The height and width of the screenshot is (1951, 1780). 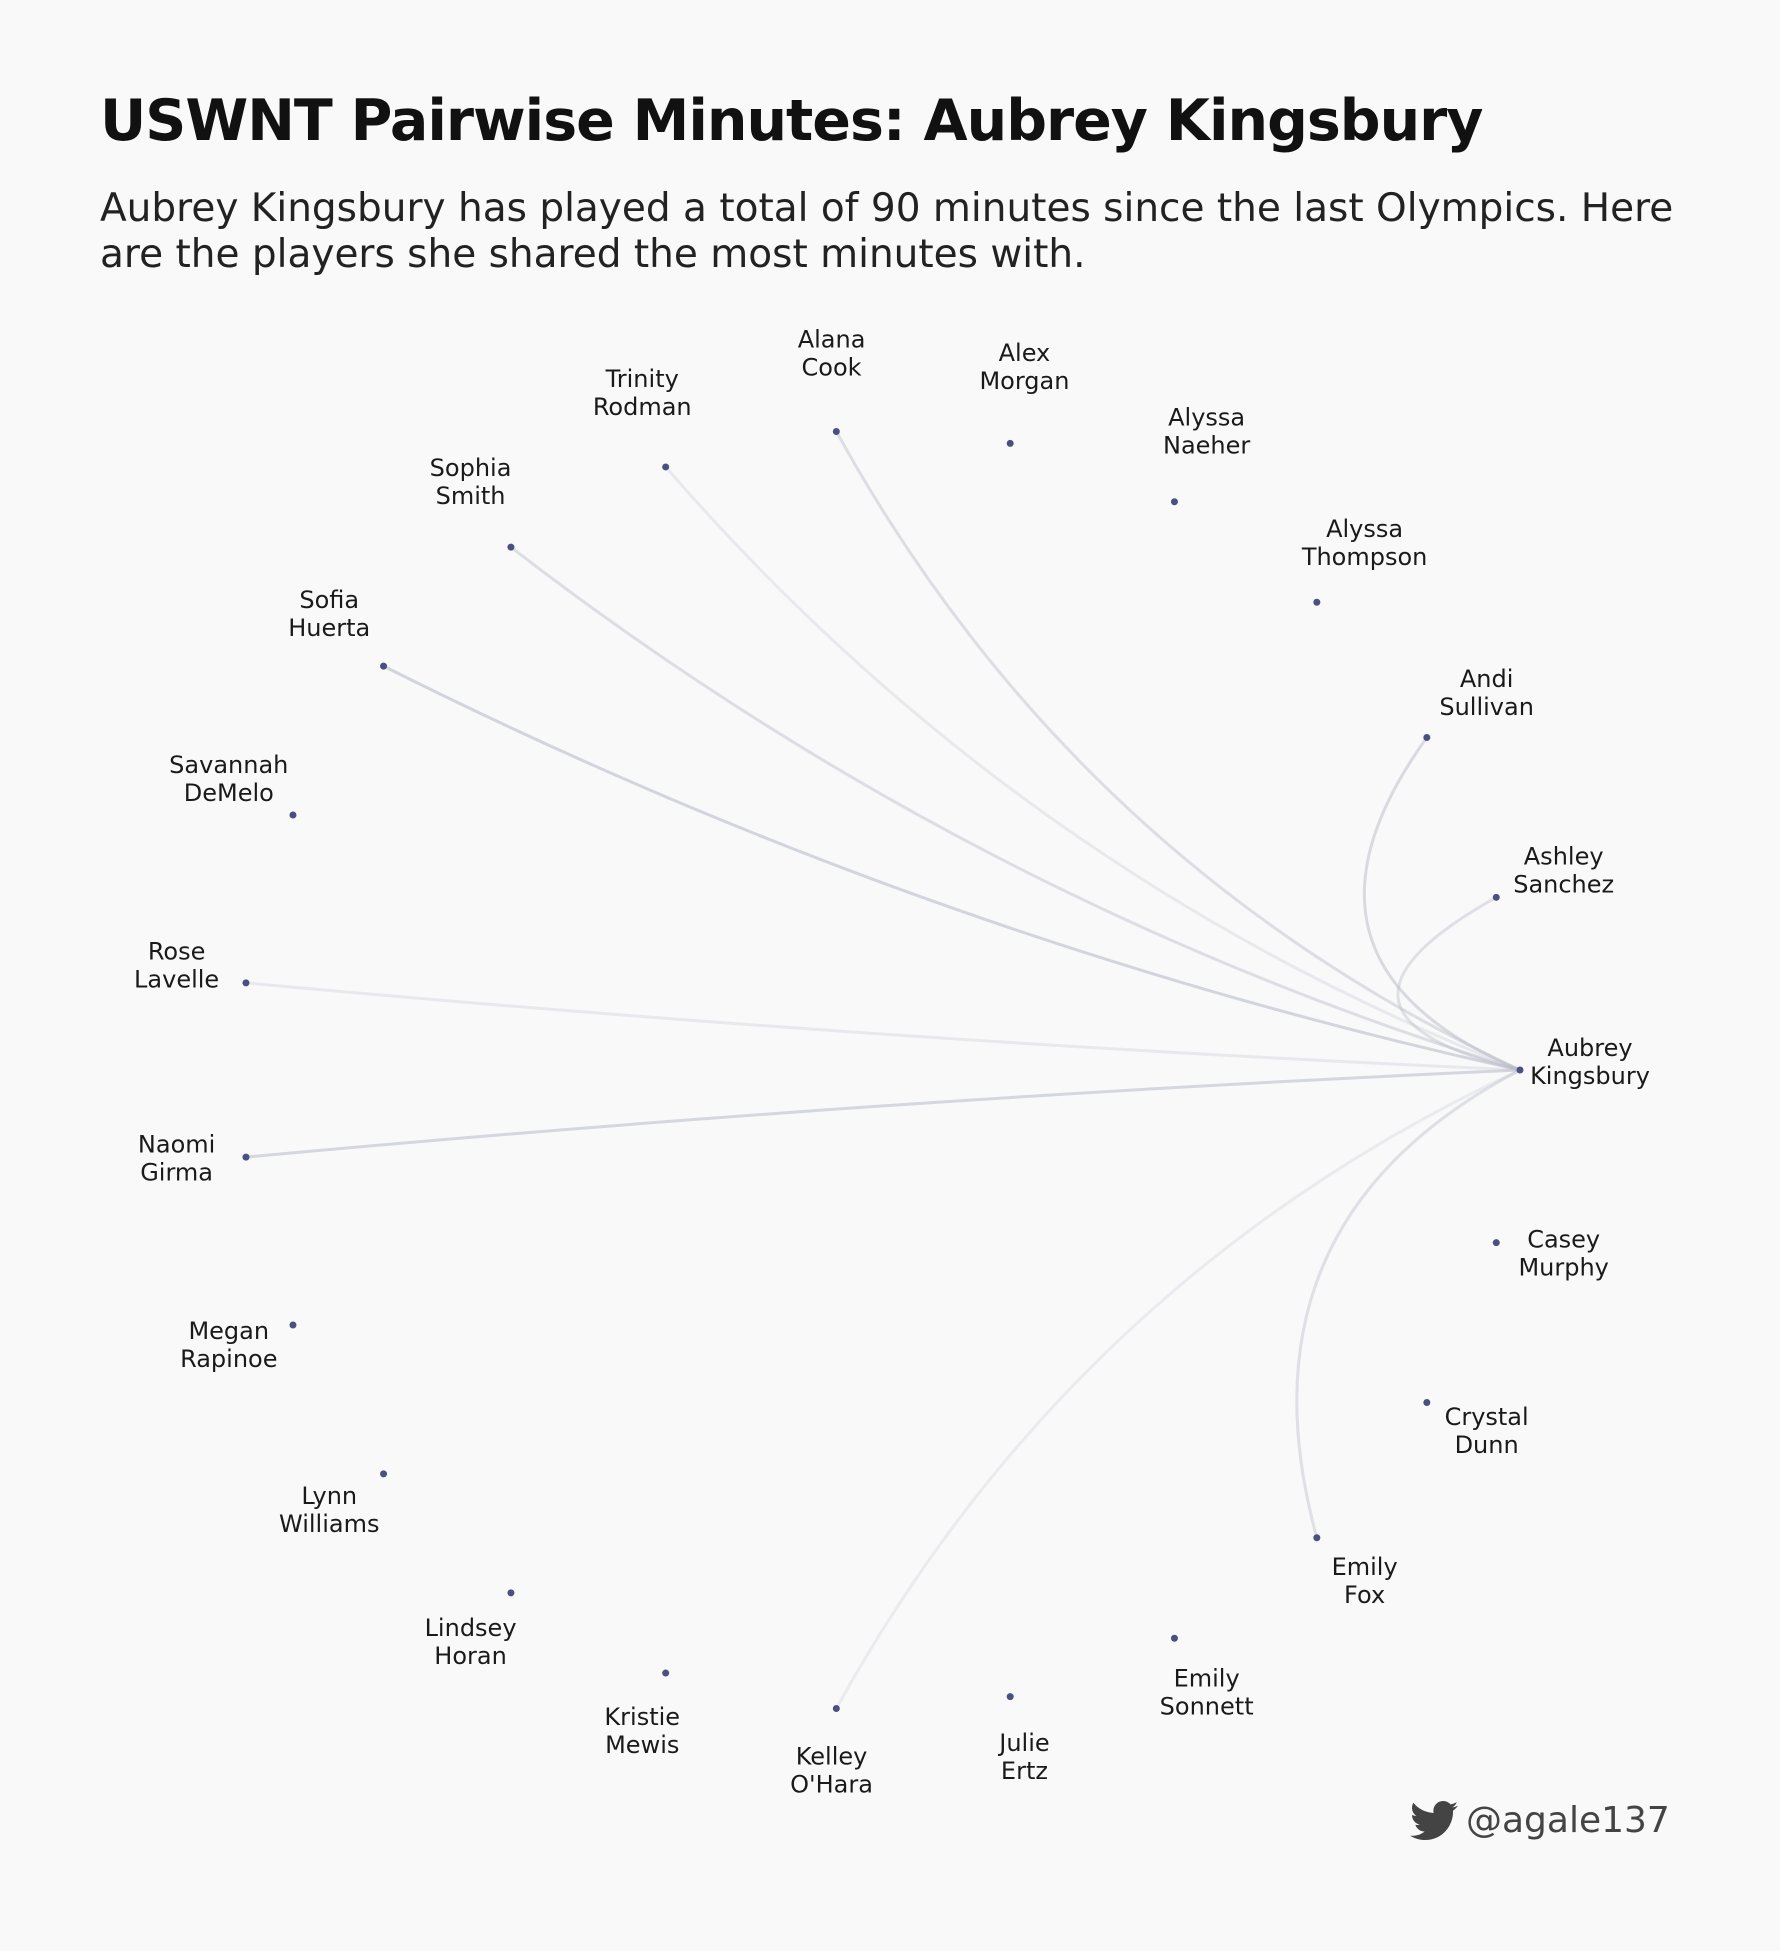 I want to click on node-label-kelley-o-hara: Kelley O'Hara, so click(x=831, y=1770).